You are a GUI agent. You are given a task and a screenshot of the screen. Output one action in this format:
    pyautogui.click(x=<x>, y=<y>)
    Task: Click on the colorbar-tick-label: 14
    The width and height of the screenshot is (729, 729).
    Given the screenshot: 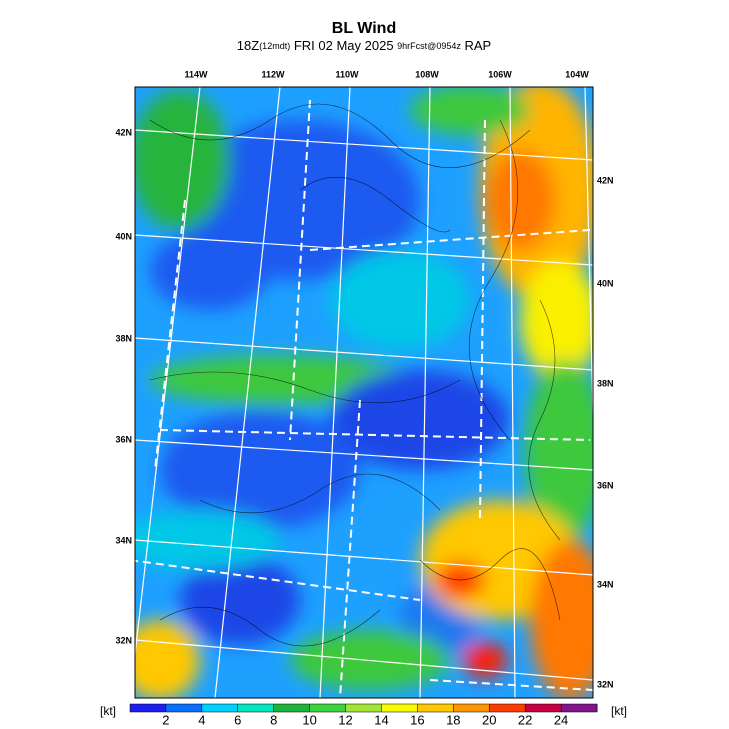 What is the action you would take?
    pyautogui.click(x=381, y=719)
    